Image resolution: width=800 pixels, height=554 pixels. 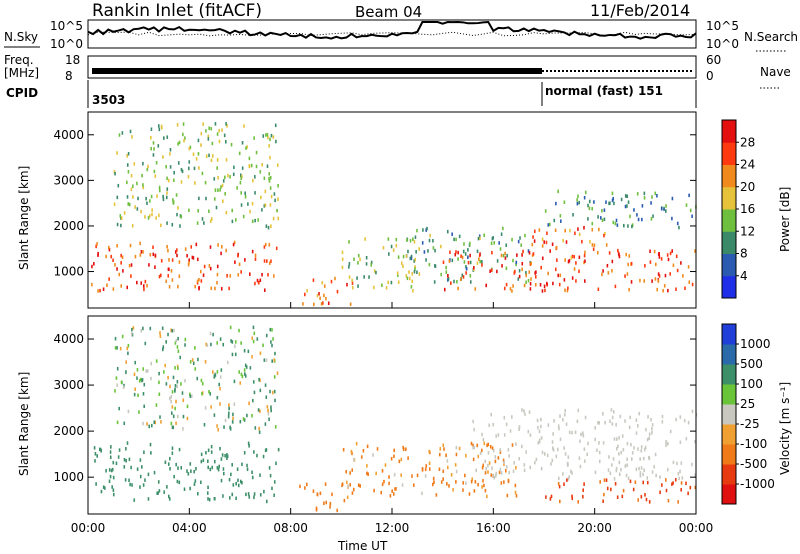 What do you see at coordinates (747, 165) in the screenshot?
I see `colorbar-tick-label: 24` at bounding box center [747, 165].